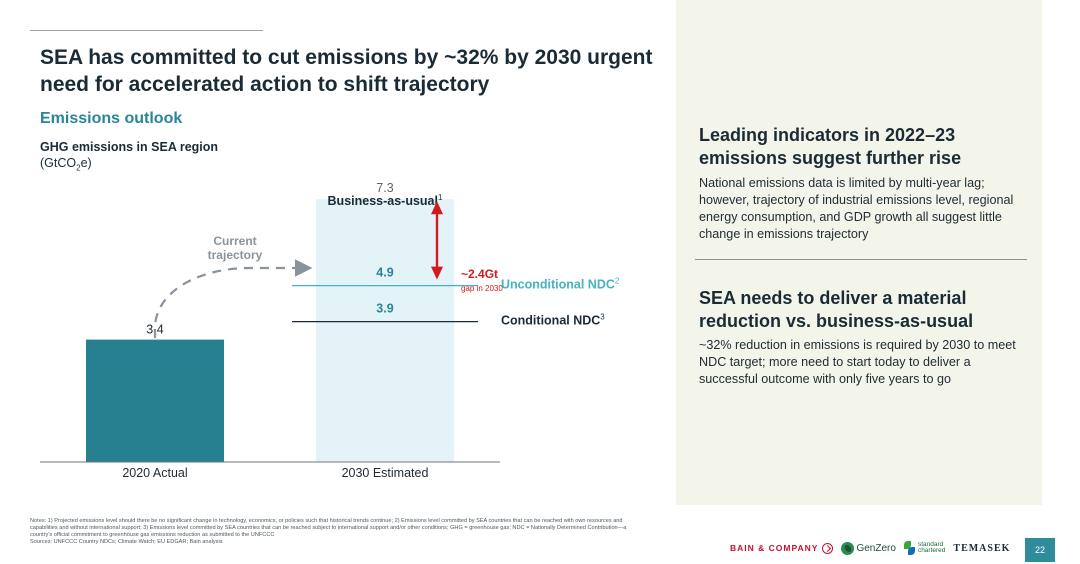  Describe the element at coordinates (848, 548) in the screenshot. I see `genzero-leaf-icon` at that location.